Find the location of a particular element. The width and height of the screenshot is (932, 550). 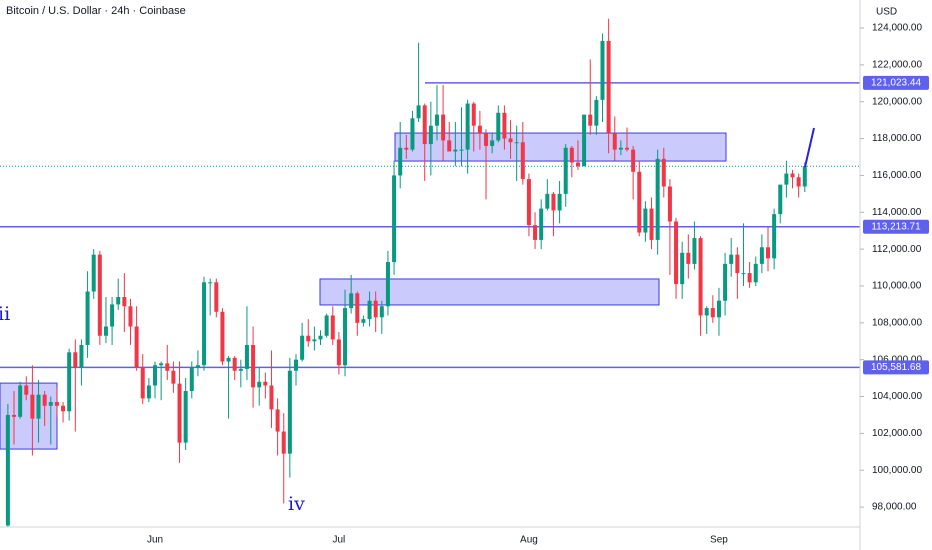

y-tick-label: 102,000.00 is located at coordinates (897, 433).